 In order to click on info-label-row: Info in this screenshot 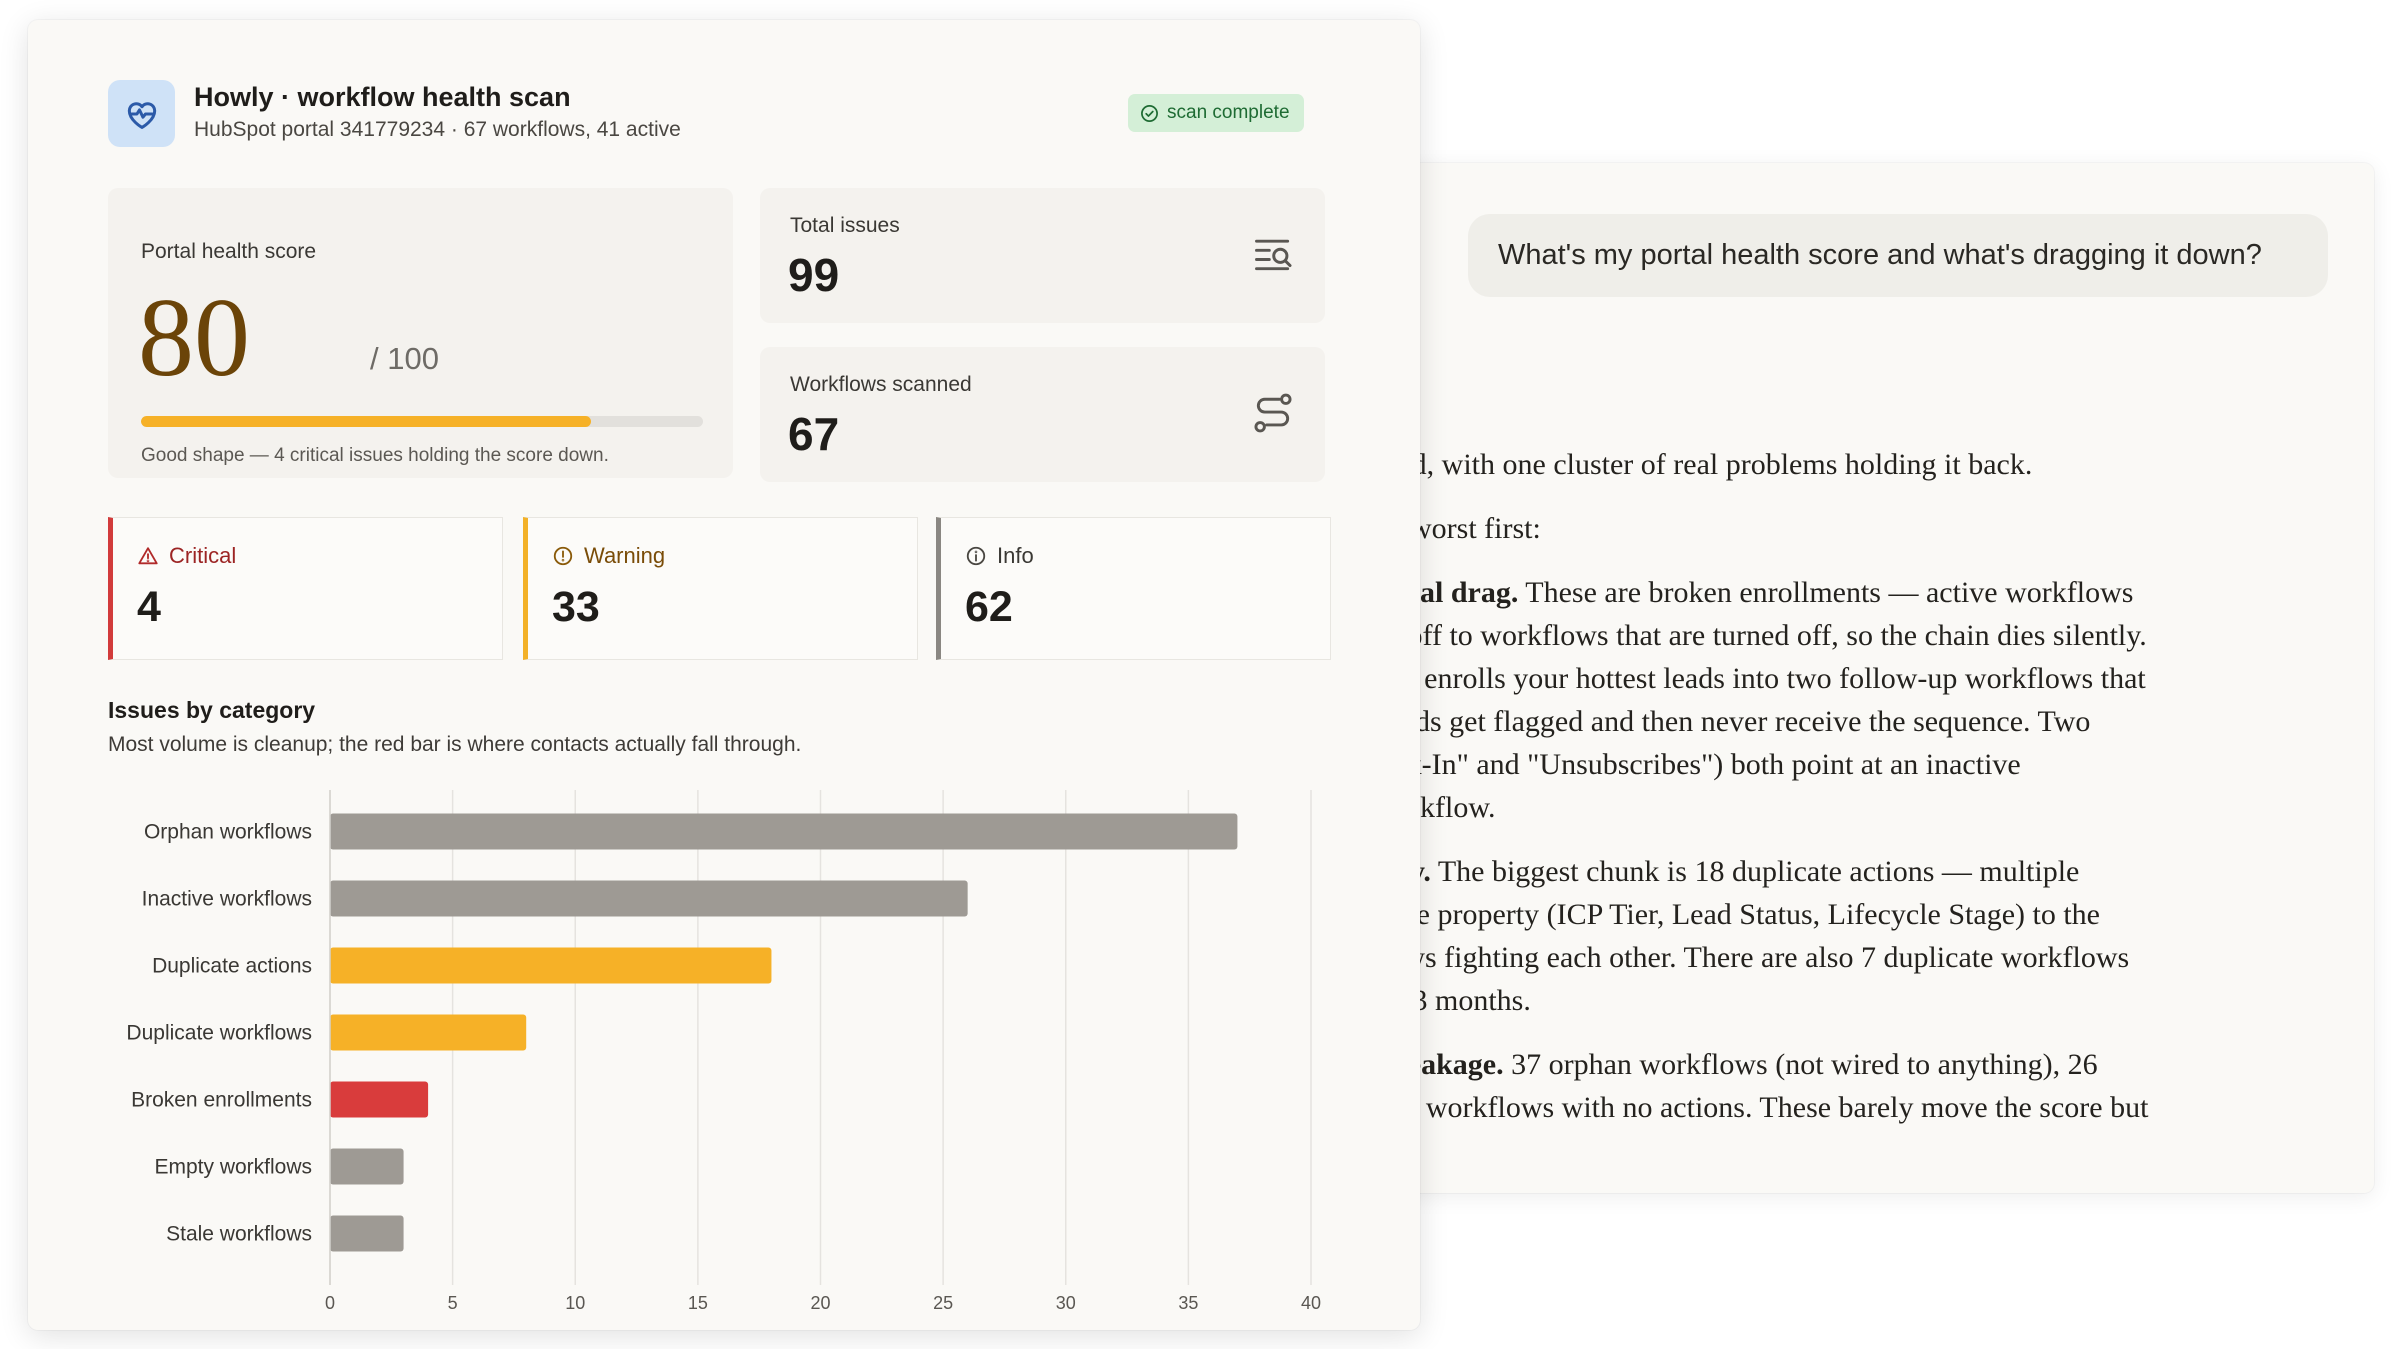, I will do `click(999, 556)`.